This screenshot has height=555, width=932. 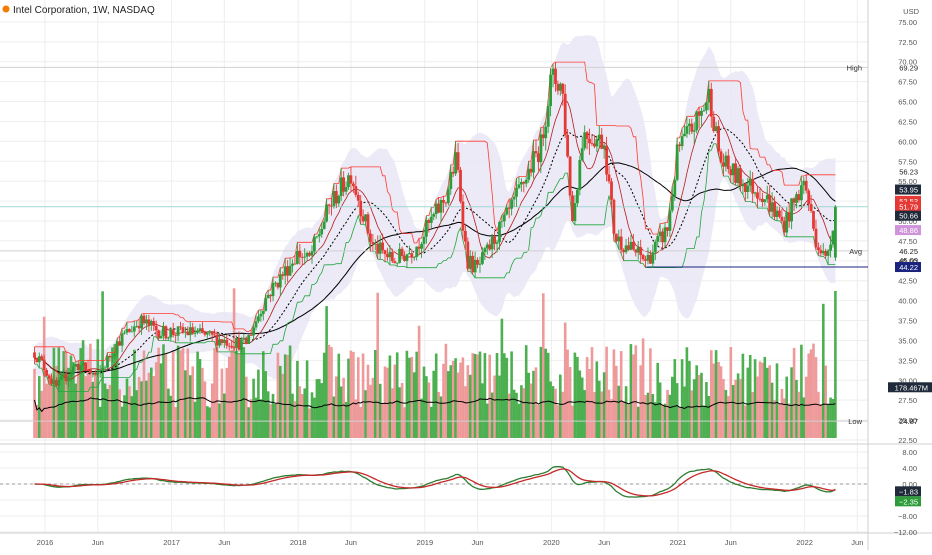 What do you see at coordinates (908, 190) in the screenshot?
I see `price-marker-label: 53.95` at bounding box center [908, 190].